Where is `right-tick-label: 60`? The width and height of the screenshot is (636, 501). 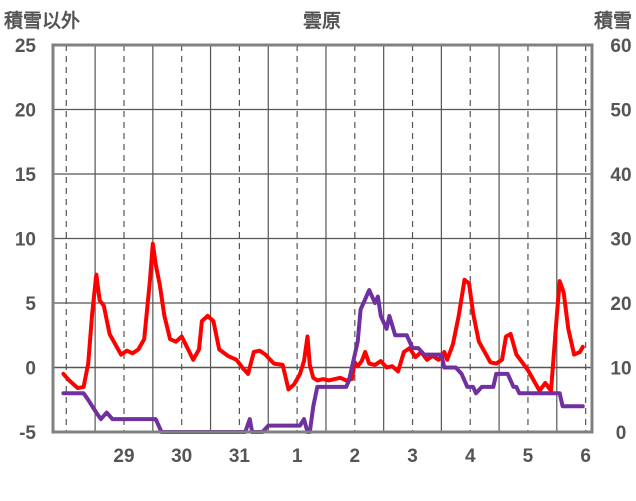 right-tick-label: 60 is located at coordinates (620, 46).